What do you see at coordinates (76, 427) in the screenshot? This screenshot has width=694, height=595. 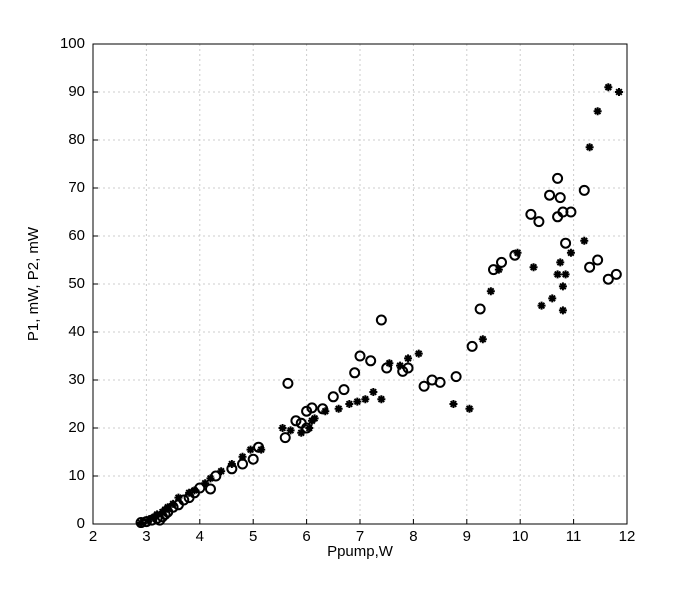 I see `y-tick-label: 20` at bounding box center [76, 427].